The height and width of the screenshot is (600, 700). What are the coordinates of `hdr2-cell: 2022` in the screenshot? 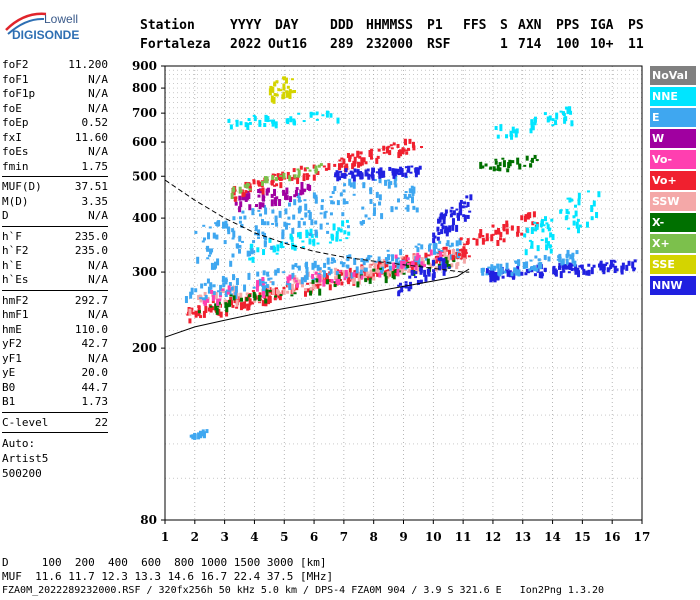 It's located at (246, 44).